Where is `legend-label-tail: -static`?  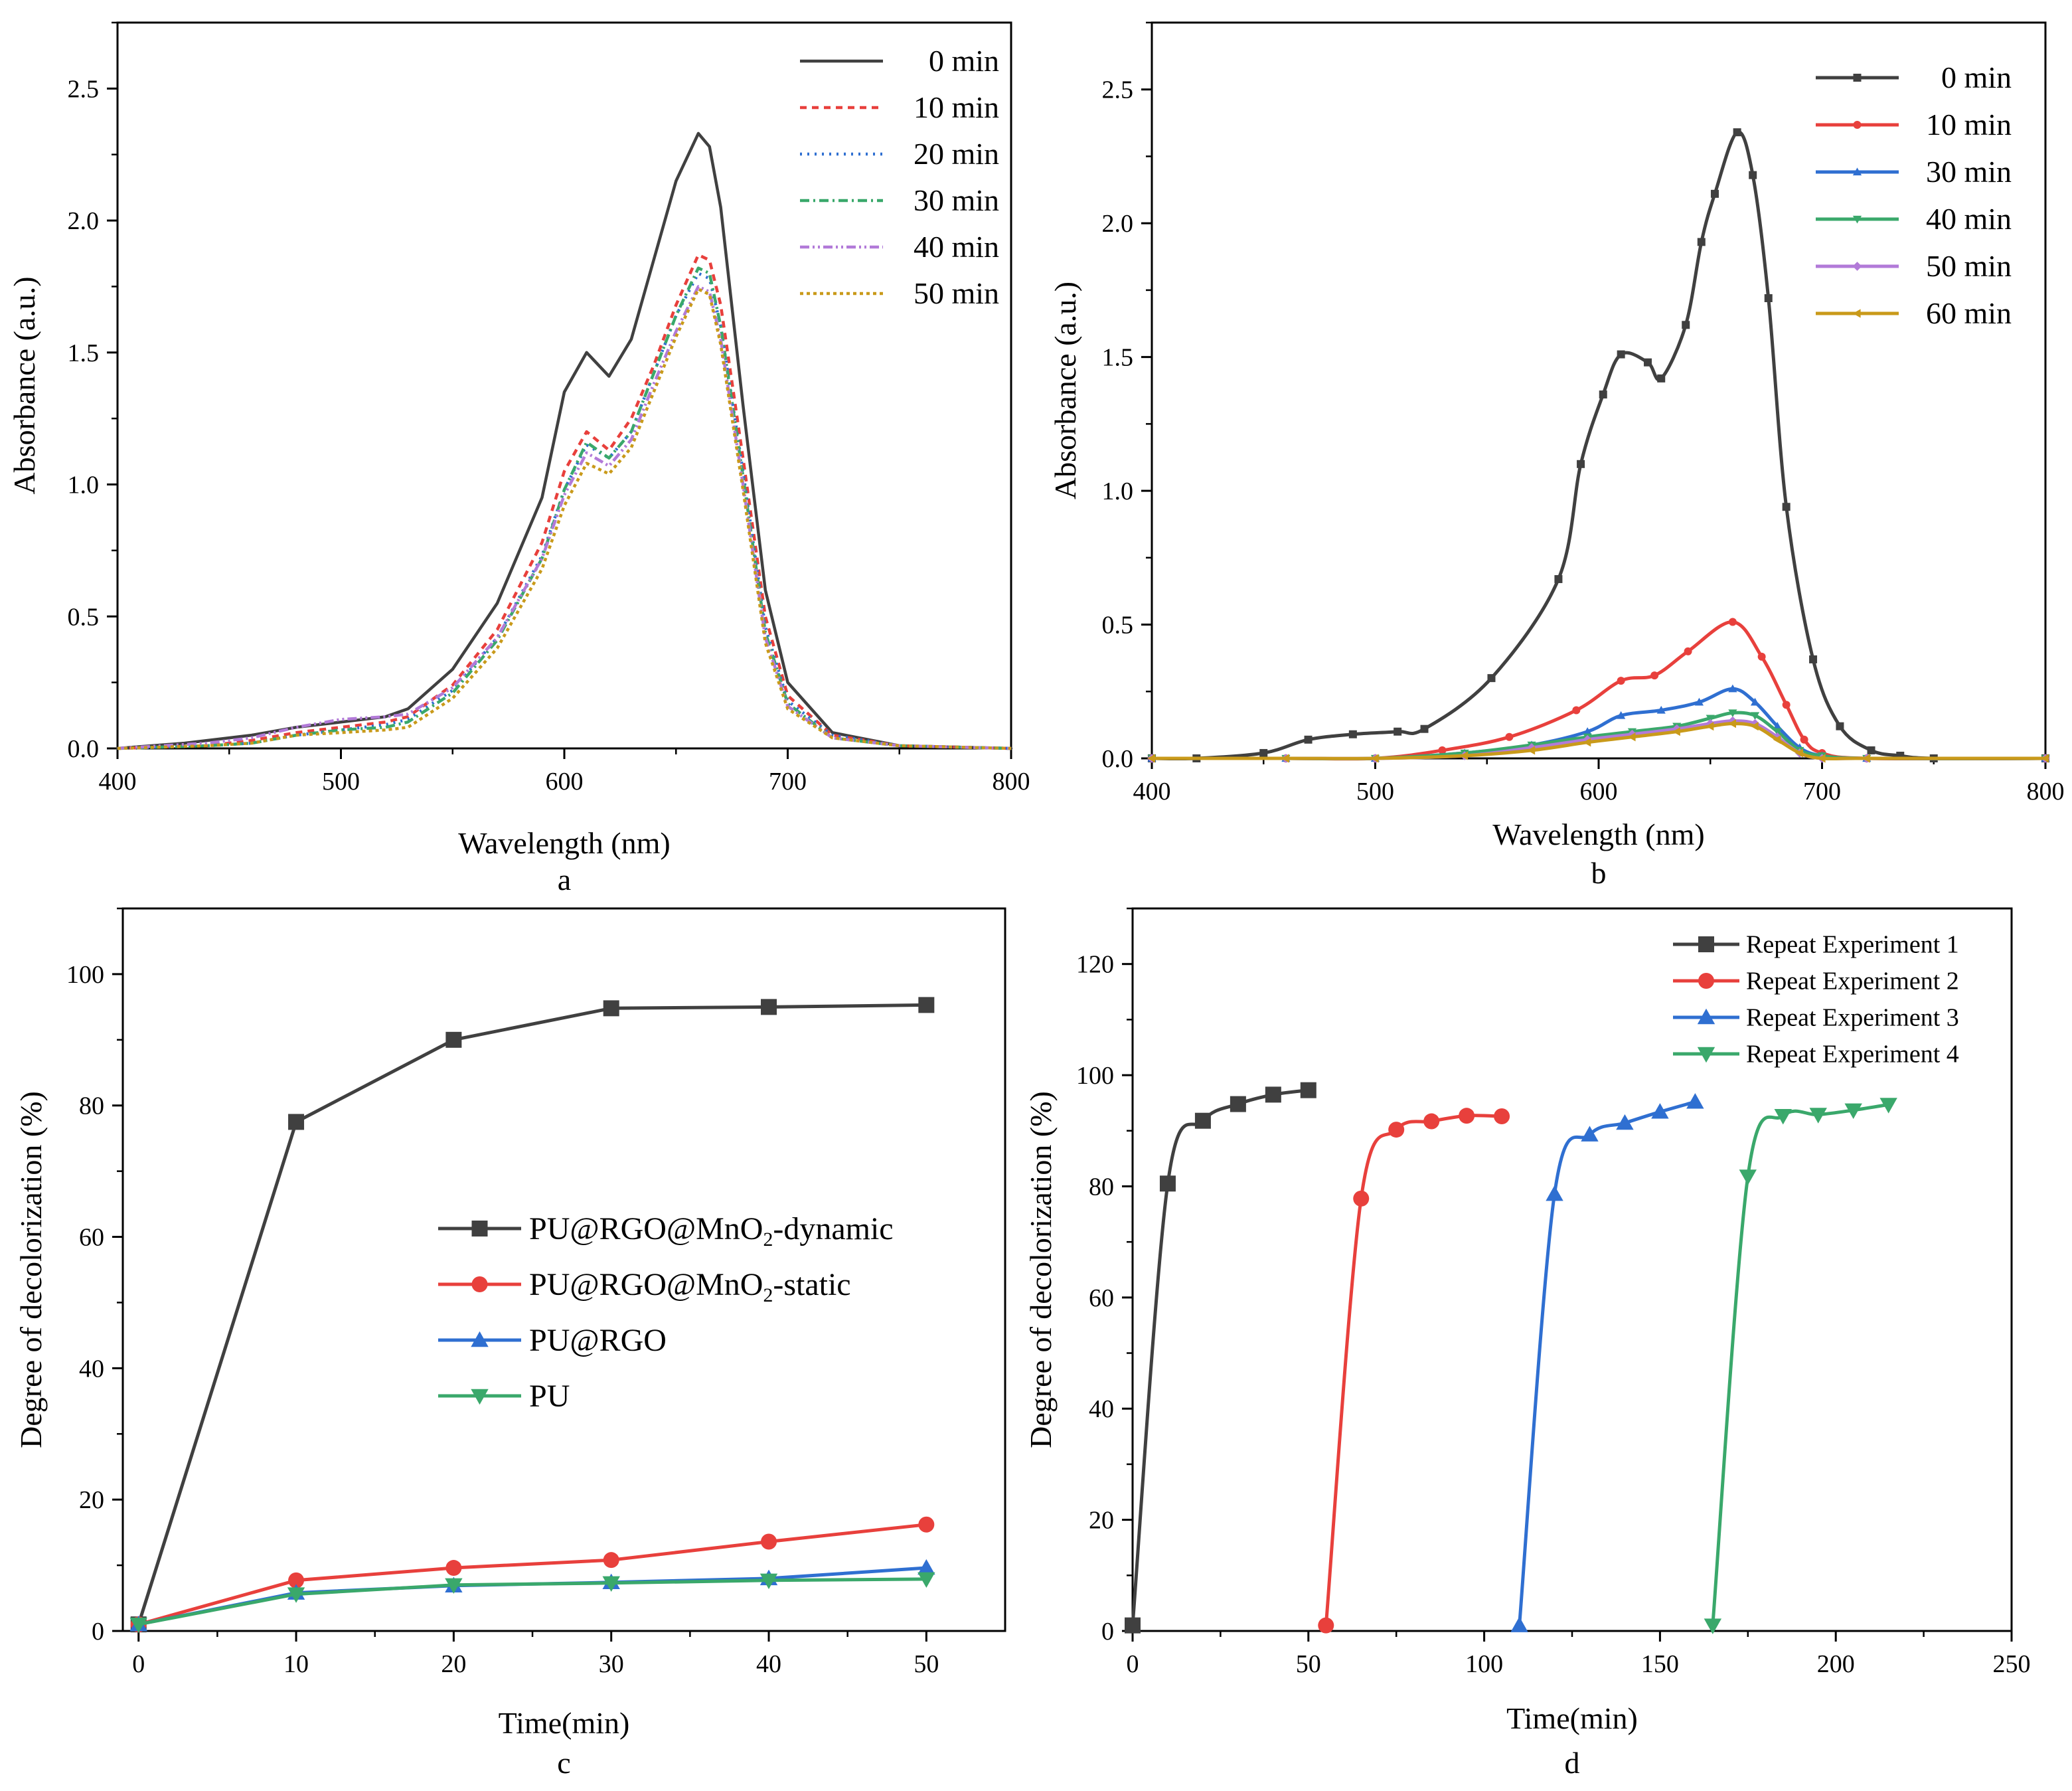
legend-label-tail: -static is located at coordinates (811, 1284).